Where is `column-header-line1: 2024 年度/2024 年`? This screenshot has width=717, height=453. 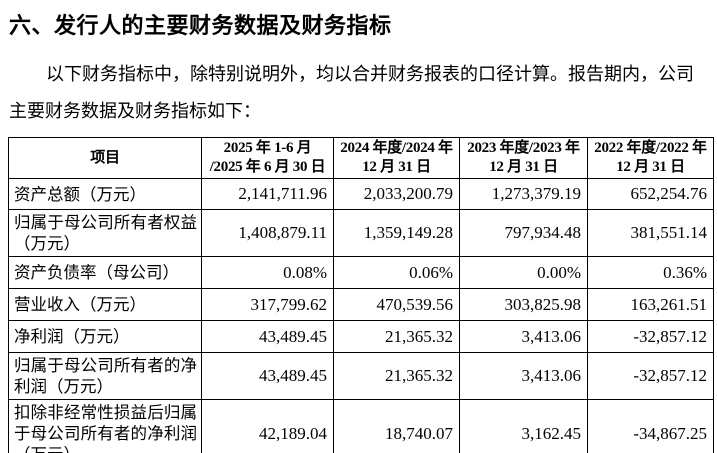 column-header-line1: 2024 年度/2024 年 is located at coordinates (396, 148).